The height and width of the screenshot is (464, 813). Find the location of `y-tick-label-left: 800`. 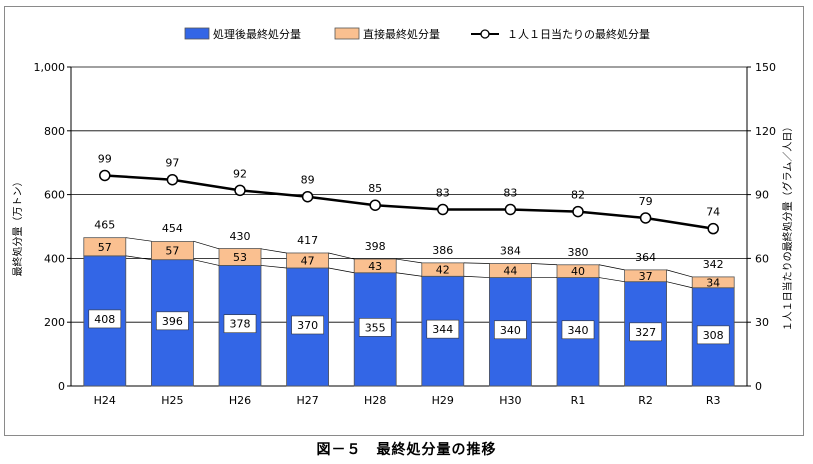

y-tick-label-left: 800 is located at coordinates (54, 131).